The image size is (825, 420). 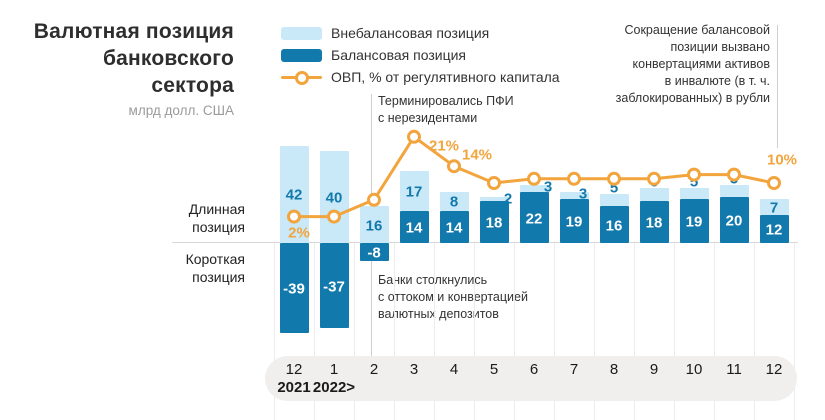 I want to click on x-axis-month-label: 1, so click(x=334, y=369).